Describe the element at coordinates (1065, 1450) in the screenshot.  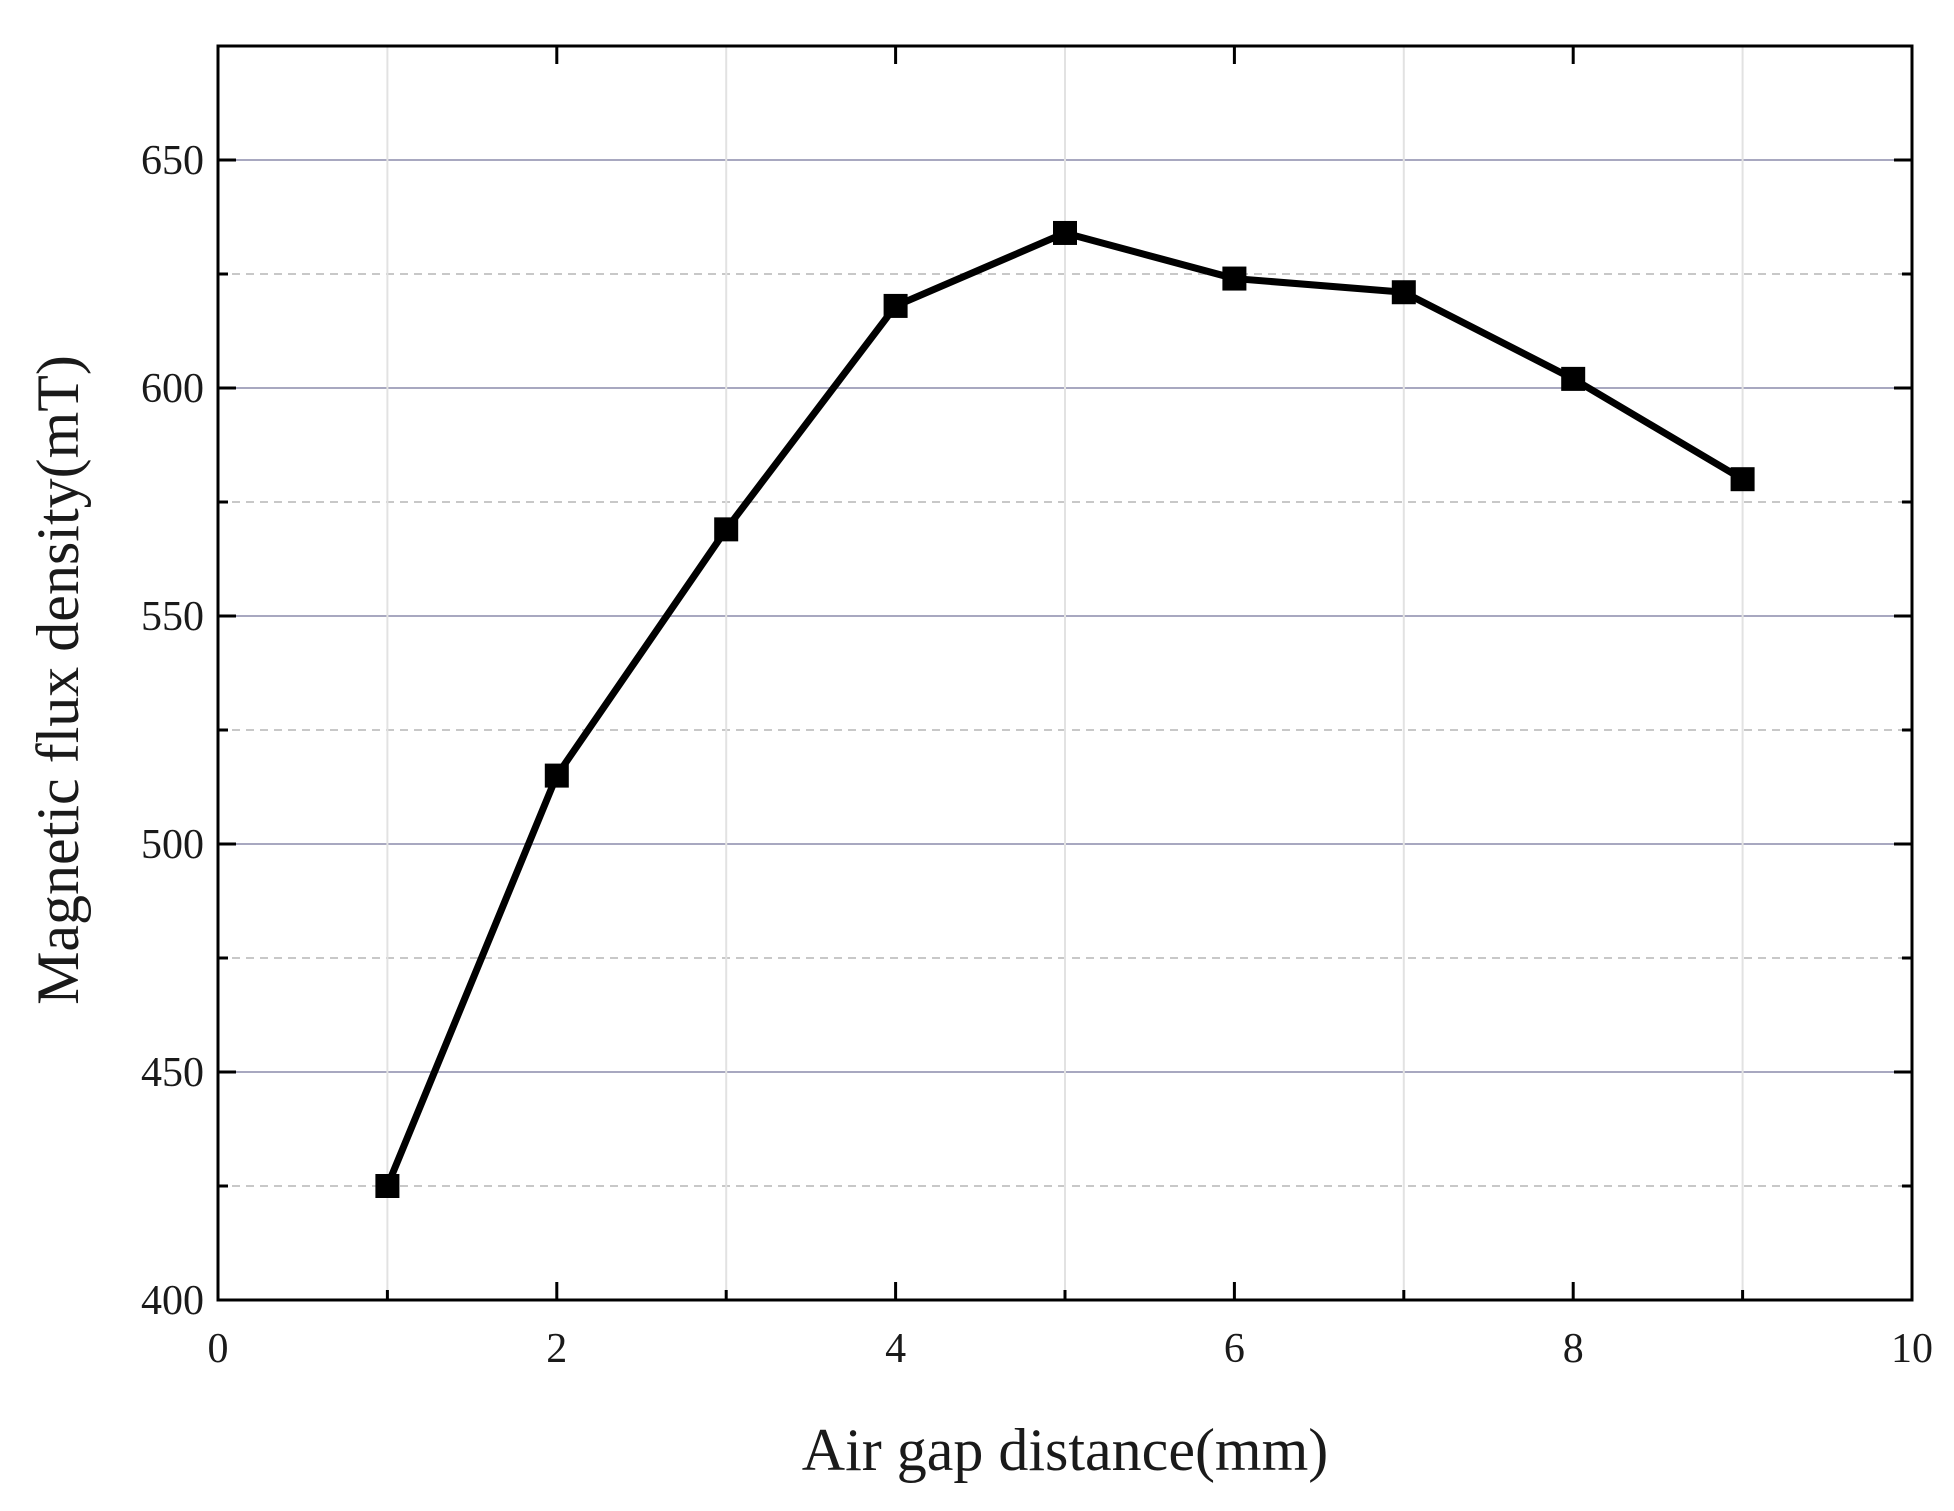
I see `x-axis-title: Air gap distance(mm)` at that location.